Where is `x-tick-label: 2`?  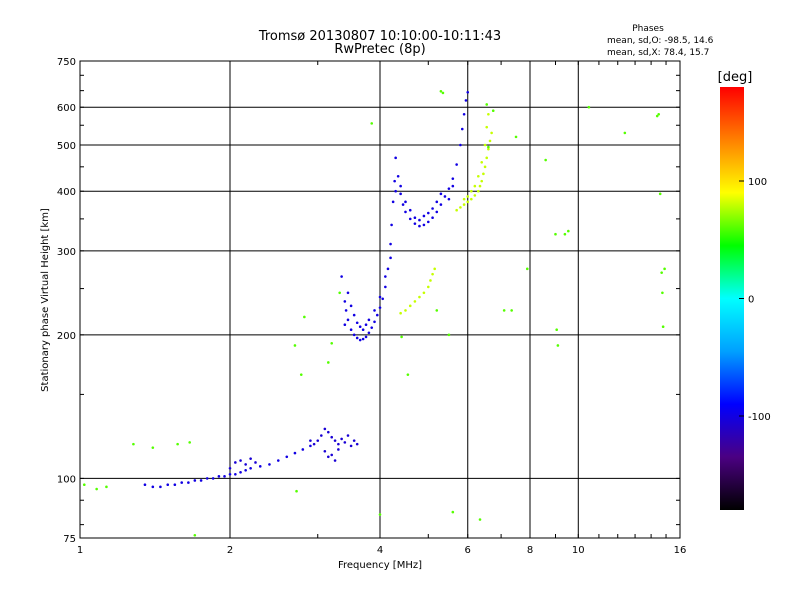 x-tick-label: 2 is located at coordinates (230, 550).